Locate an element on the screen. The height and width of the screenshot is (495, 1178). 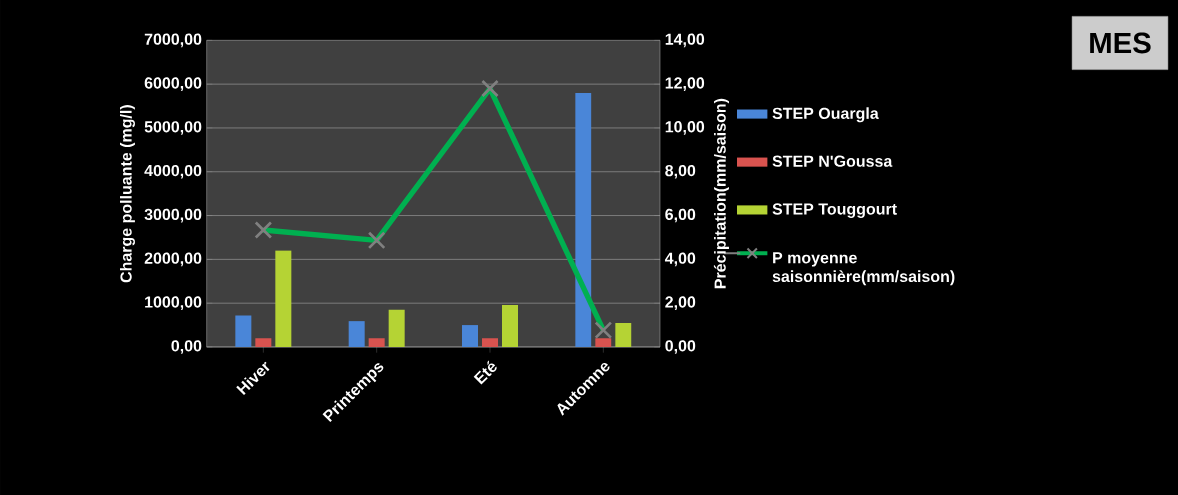
legend-label: STEP Touggourt is located at coordinates (834, 210).